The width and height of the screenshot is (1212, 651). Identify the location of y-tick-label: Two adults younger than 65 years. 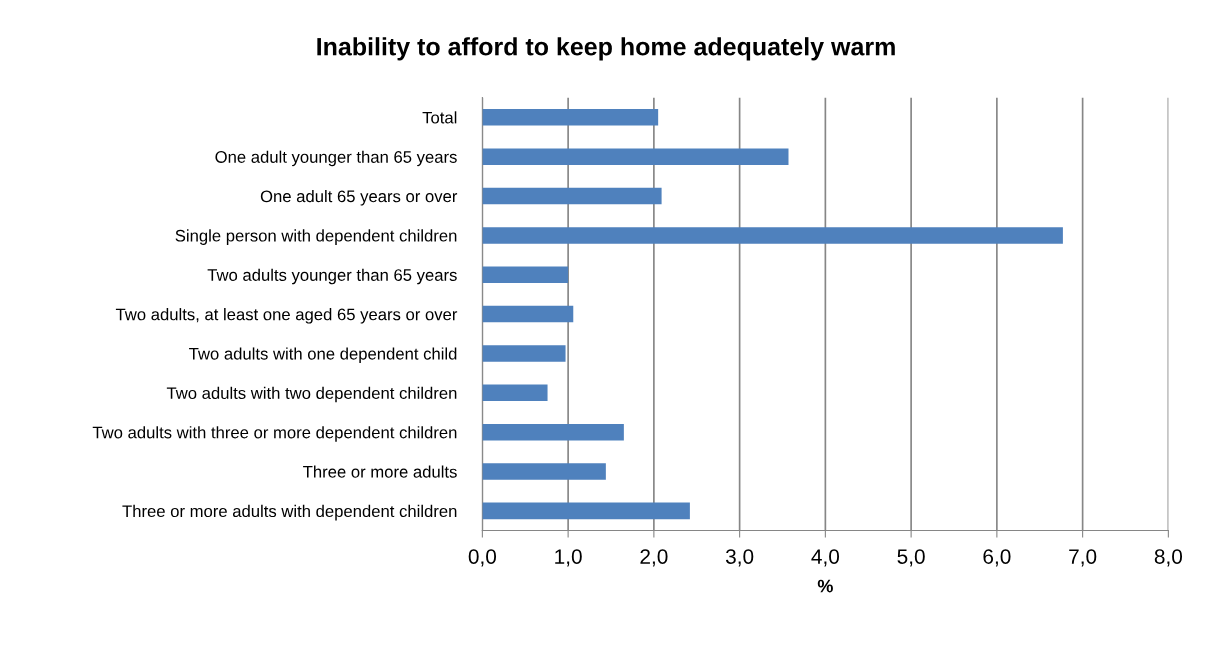
(332, 276).